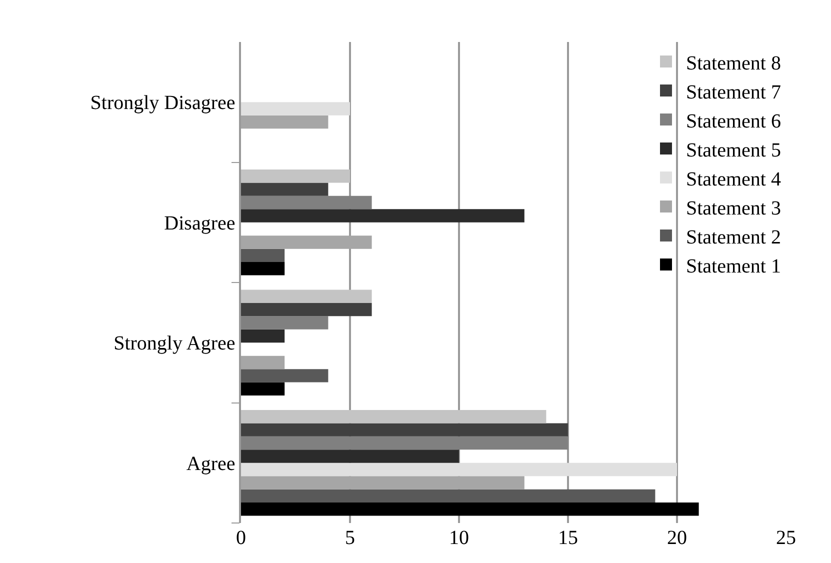 The image size is (831, 563). What do you see at coordinates (200, 223) in the screenshot?
I see `y-tick-label: Disagree` at bounding box center [200, 223].